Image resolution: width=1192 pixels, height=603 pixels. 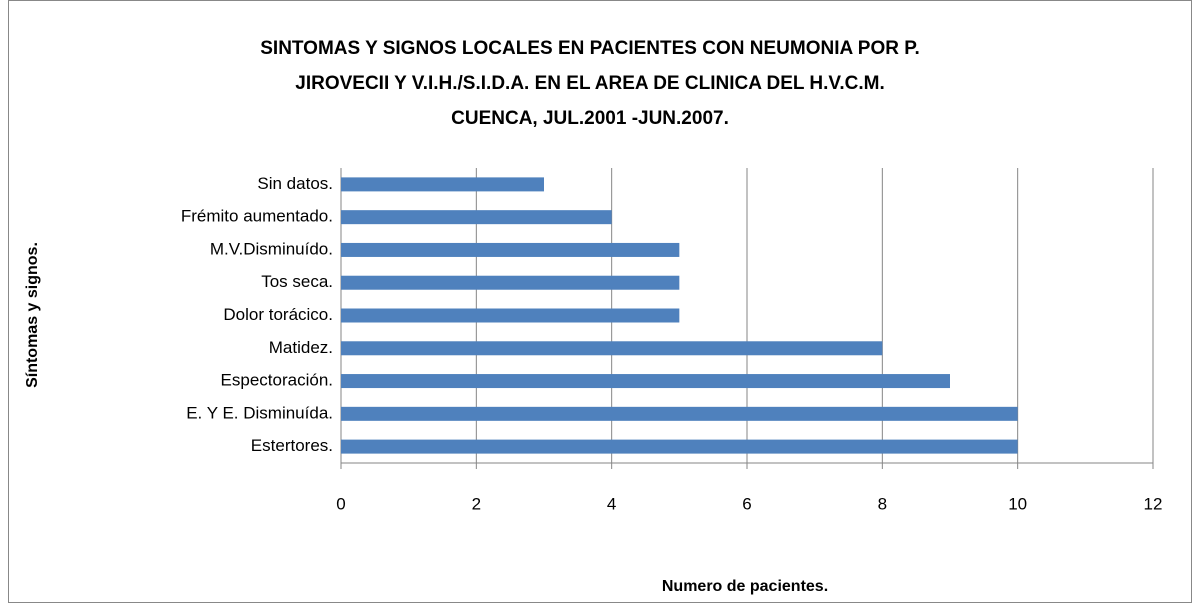 What do you see at coordinates (32, 315) in the screenshot?
I see `y-axis-label: Síntomas y signos.` at bounding box center [32, 315].